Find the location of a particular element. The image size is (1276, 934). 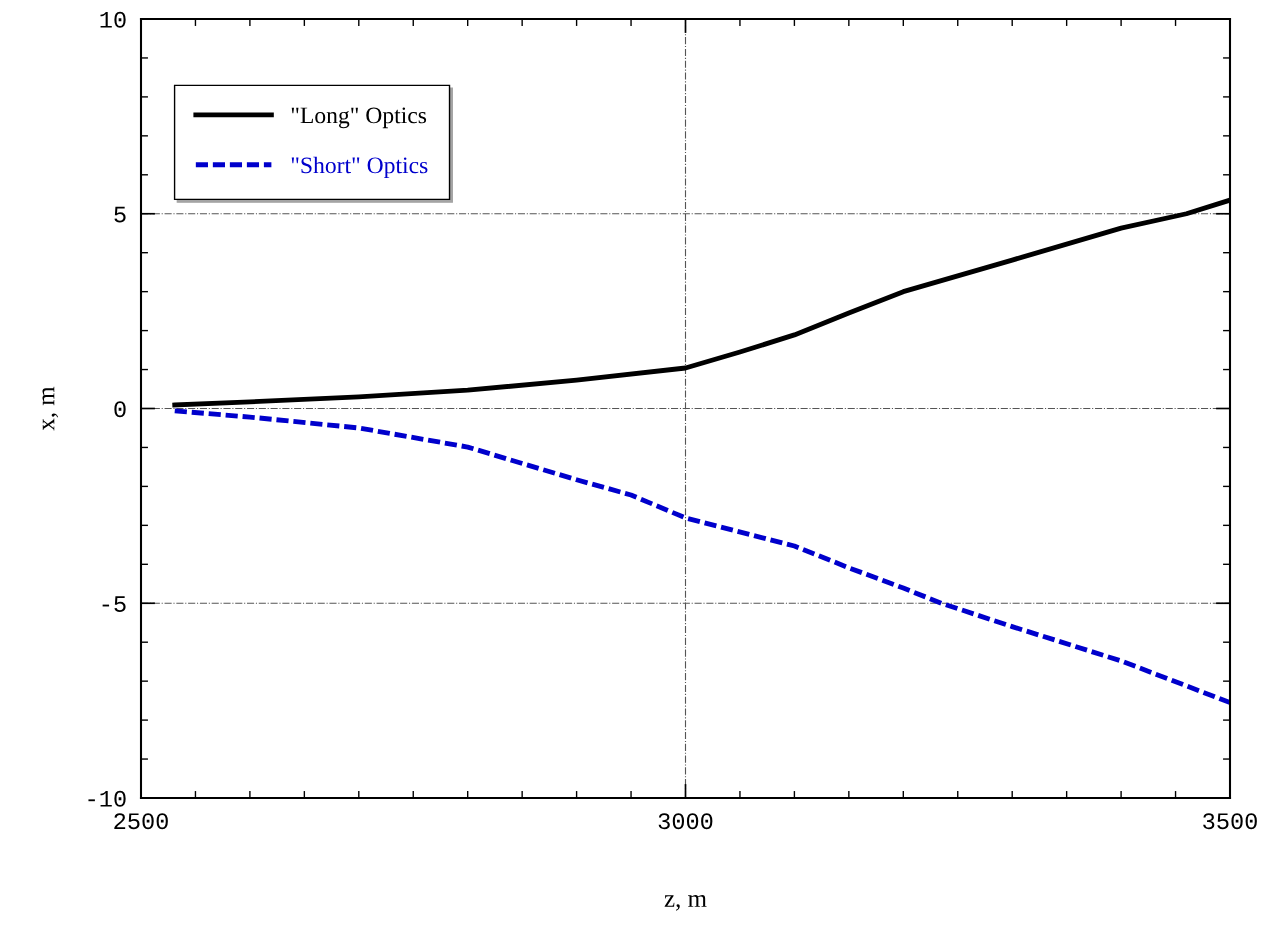

y-tick-label: 10 is located at coordinates (113, 19).